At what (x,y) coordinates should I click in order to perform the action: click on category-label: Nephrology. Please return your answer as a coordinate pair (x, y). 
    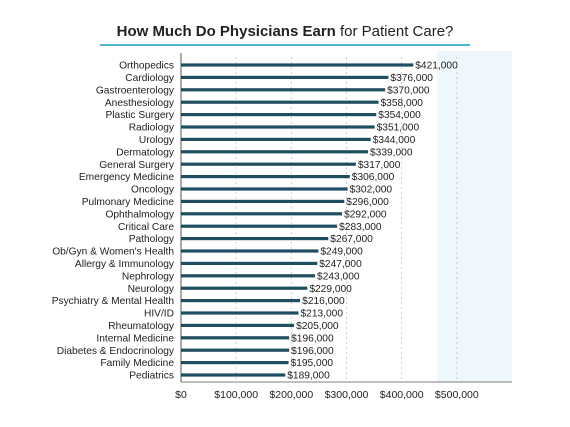
    Looking at the image, I should click on (148, 276).